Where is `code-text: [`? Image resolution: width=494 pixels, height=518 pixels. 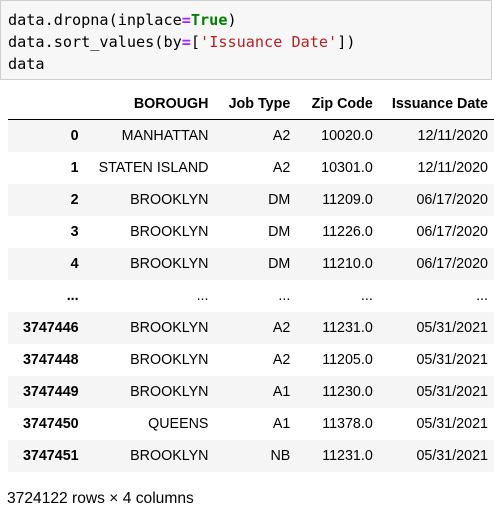 code-text: [ is located at coordinates (195, 42).